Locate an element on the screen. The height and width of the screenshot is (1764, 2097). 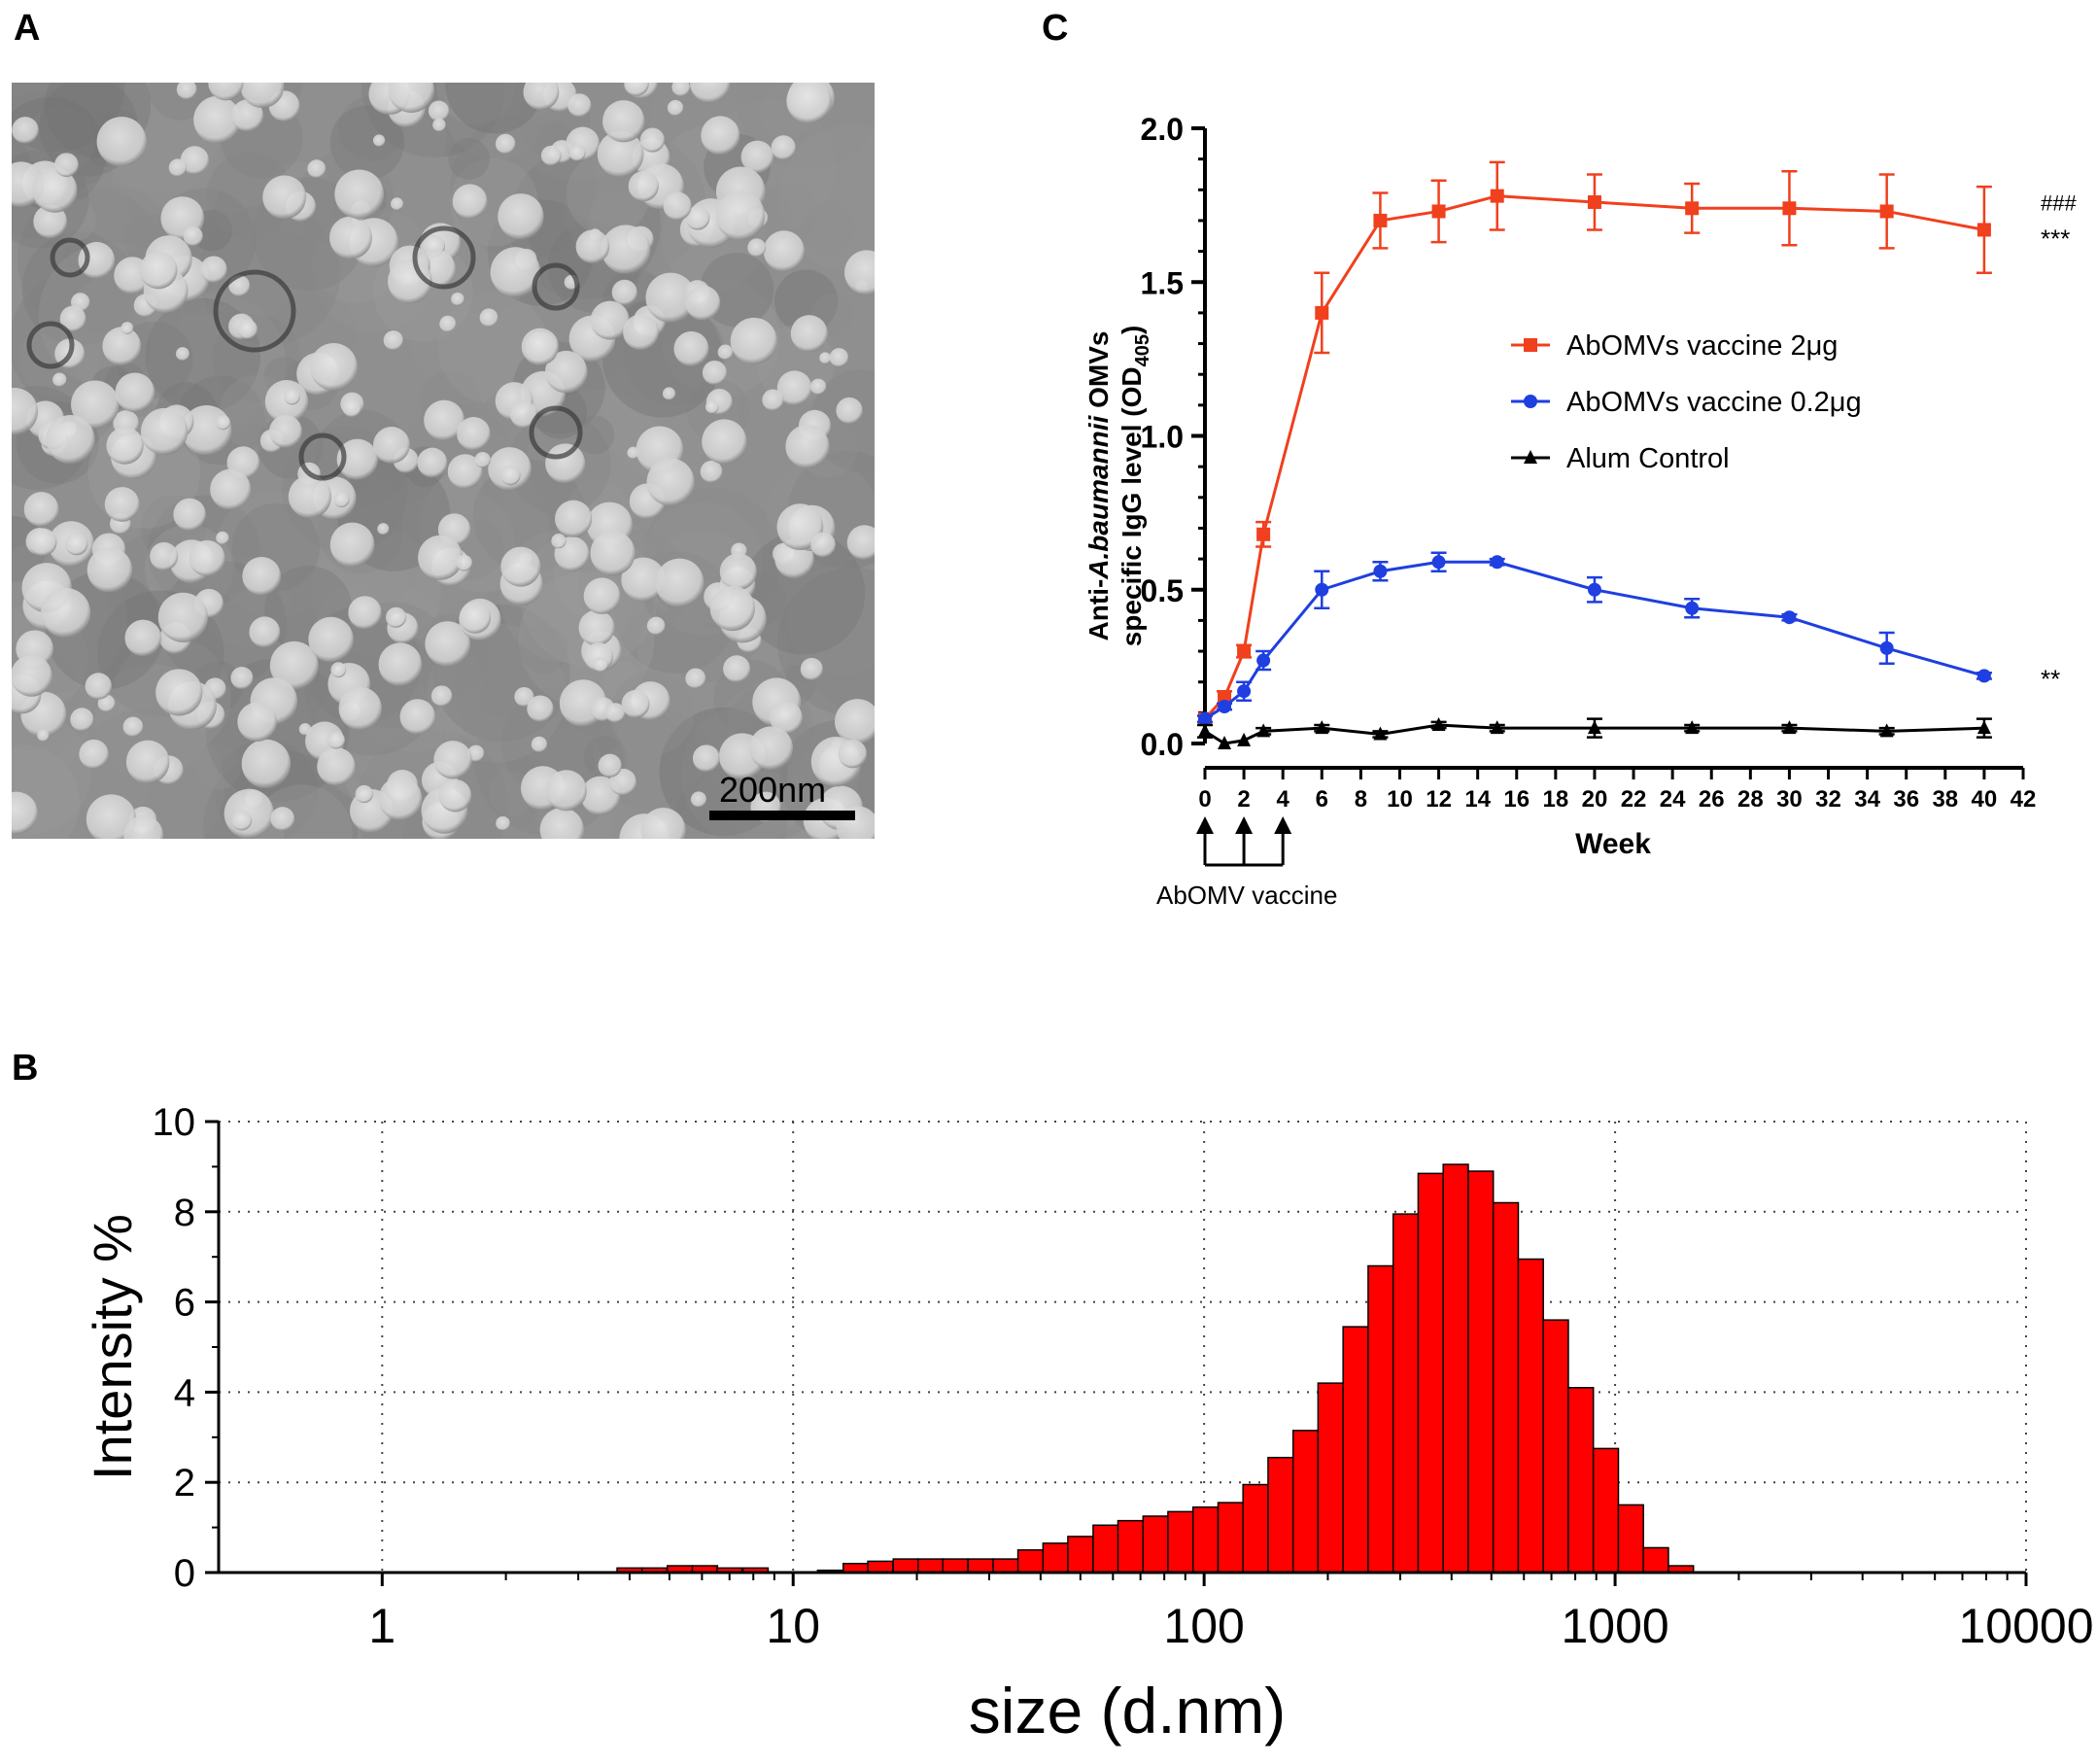
x-tick-label: 22 is located at coordinates (1634, 800).